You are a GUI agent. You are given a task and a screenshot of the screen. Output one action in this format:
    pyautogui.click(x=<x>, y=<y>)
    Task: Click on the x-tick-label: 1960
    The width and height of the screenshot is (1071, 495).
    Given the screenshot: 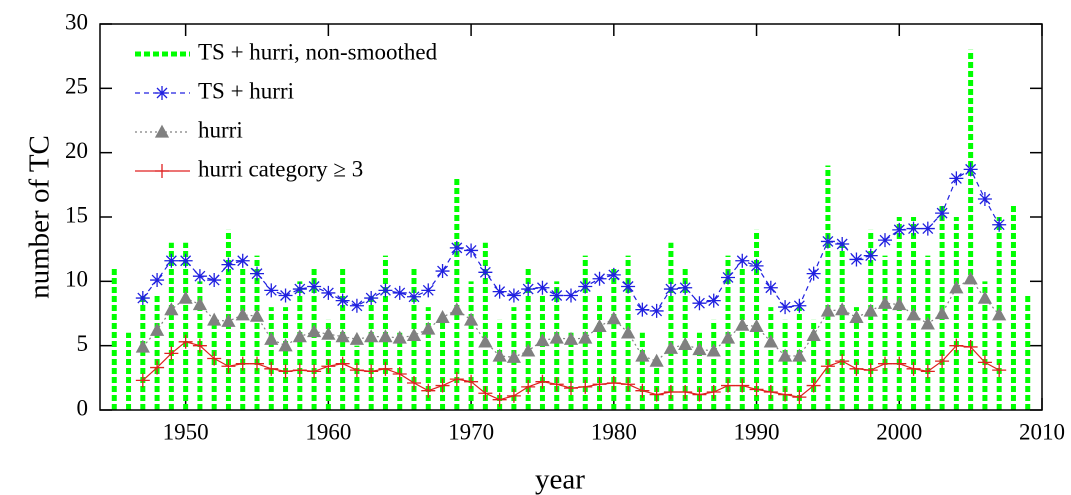 What is the action you would take?
    pyautogui.click(x=328, y=431)
    